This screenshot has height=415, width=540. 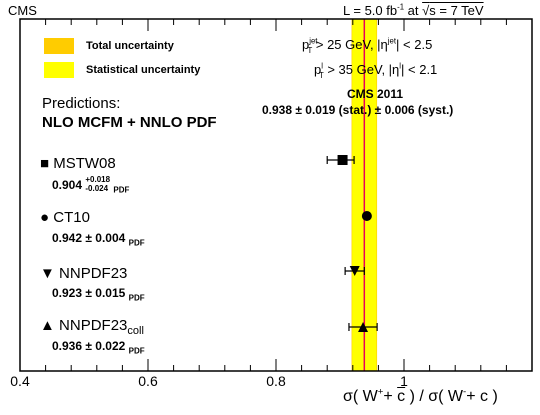 What do you see at coordinates (376, 70) in the screenshot?
I see `lepton-cut-label: plT > 35 GeV, |ηl| < 2.1` at bounding box center [376, 70].